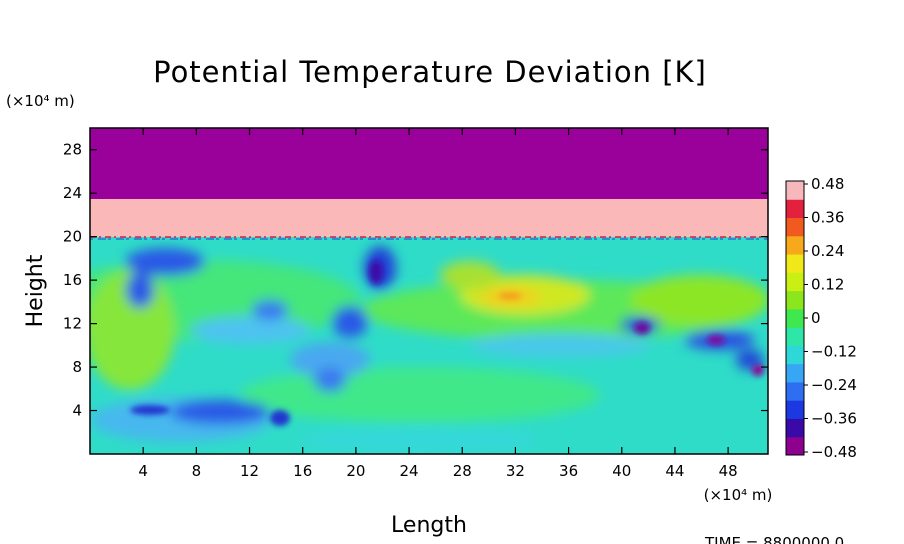  I want to click on colorbar: 0.48 0.36 0.24 0.12 0 −0.12 −0.24 −0.36 −0.48, so click(821, 318).